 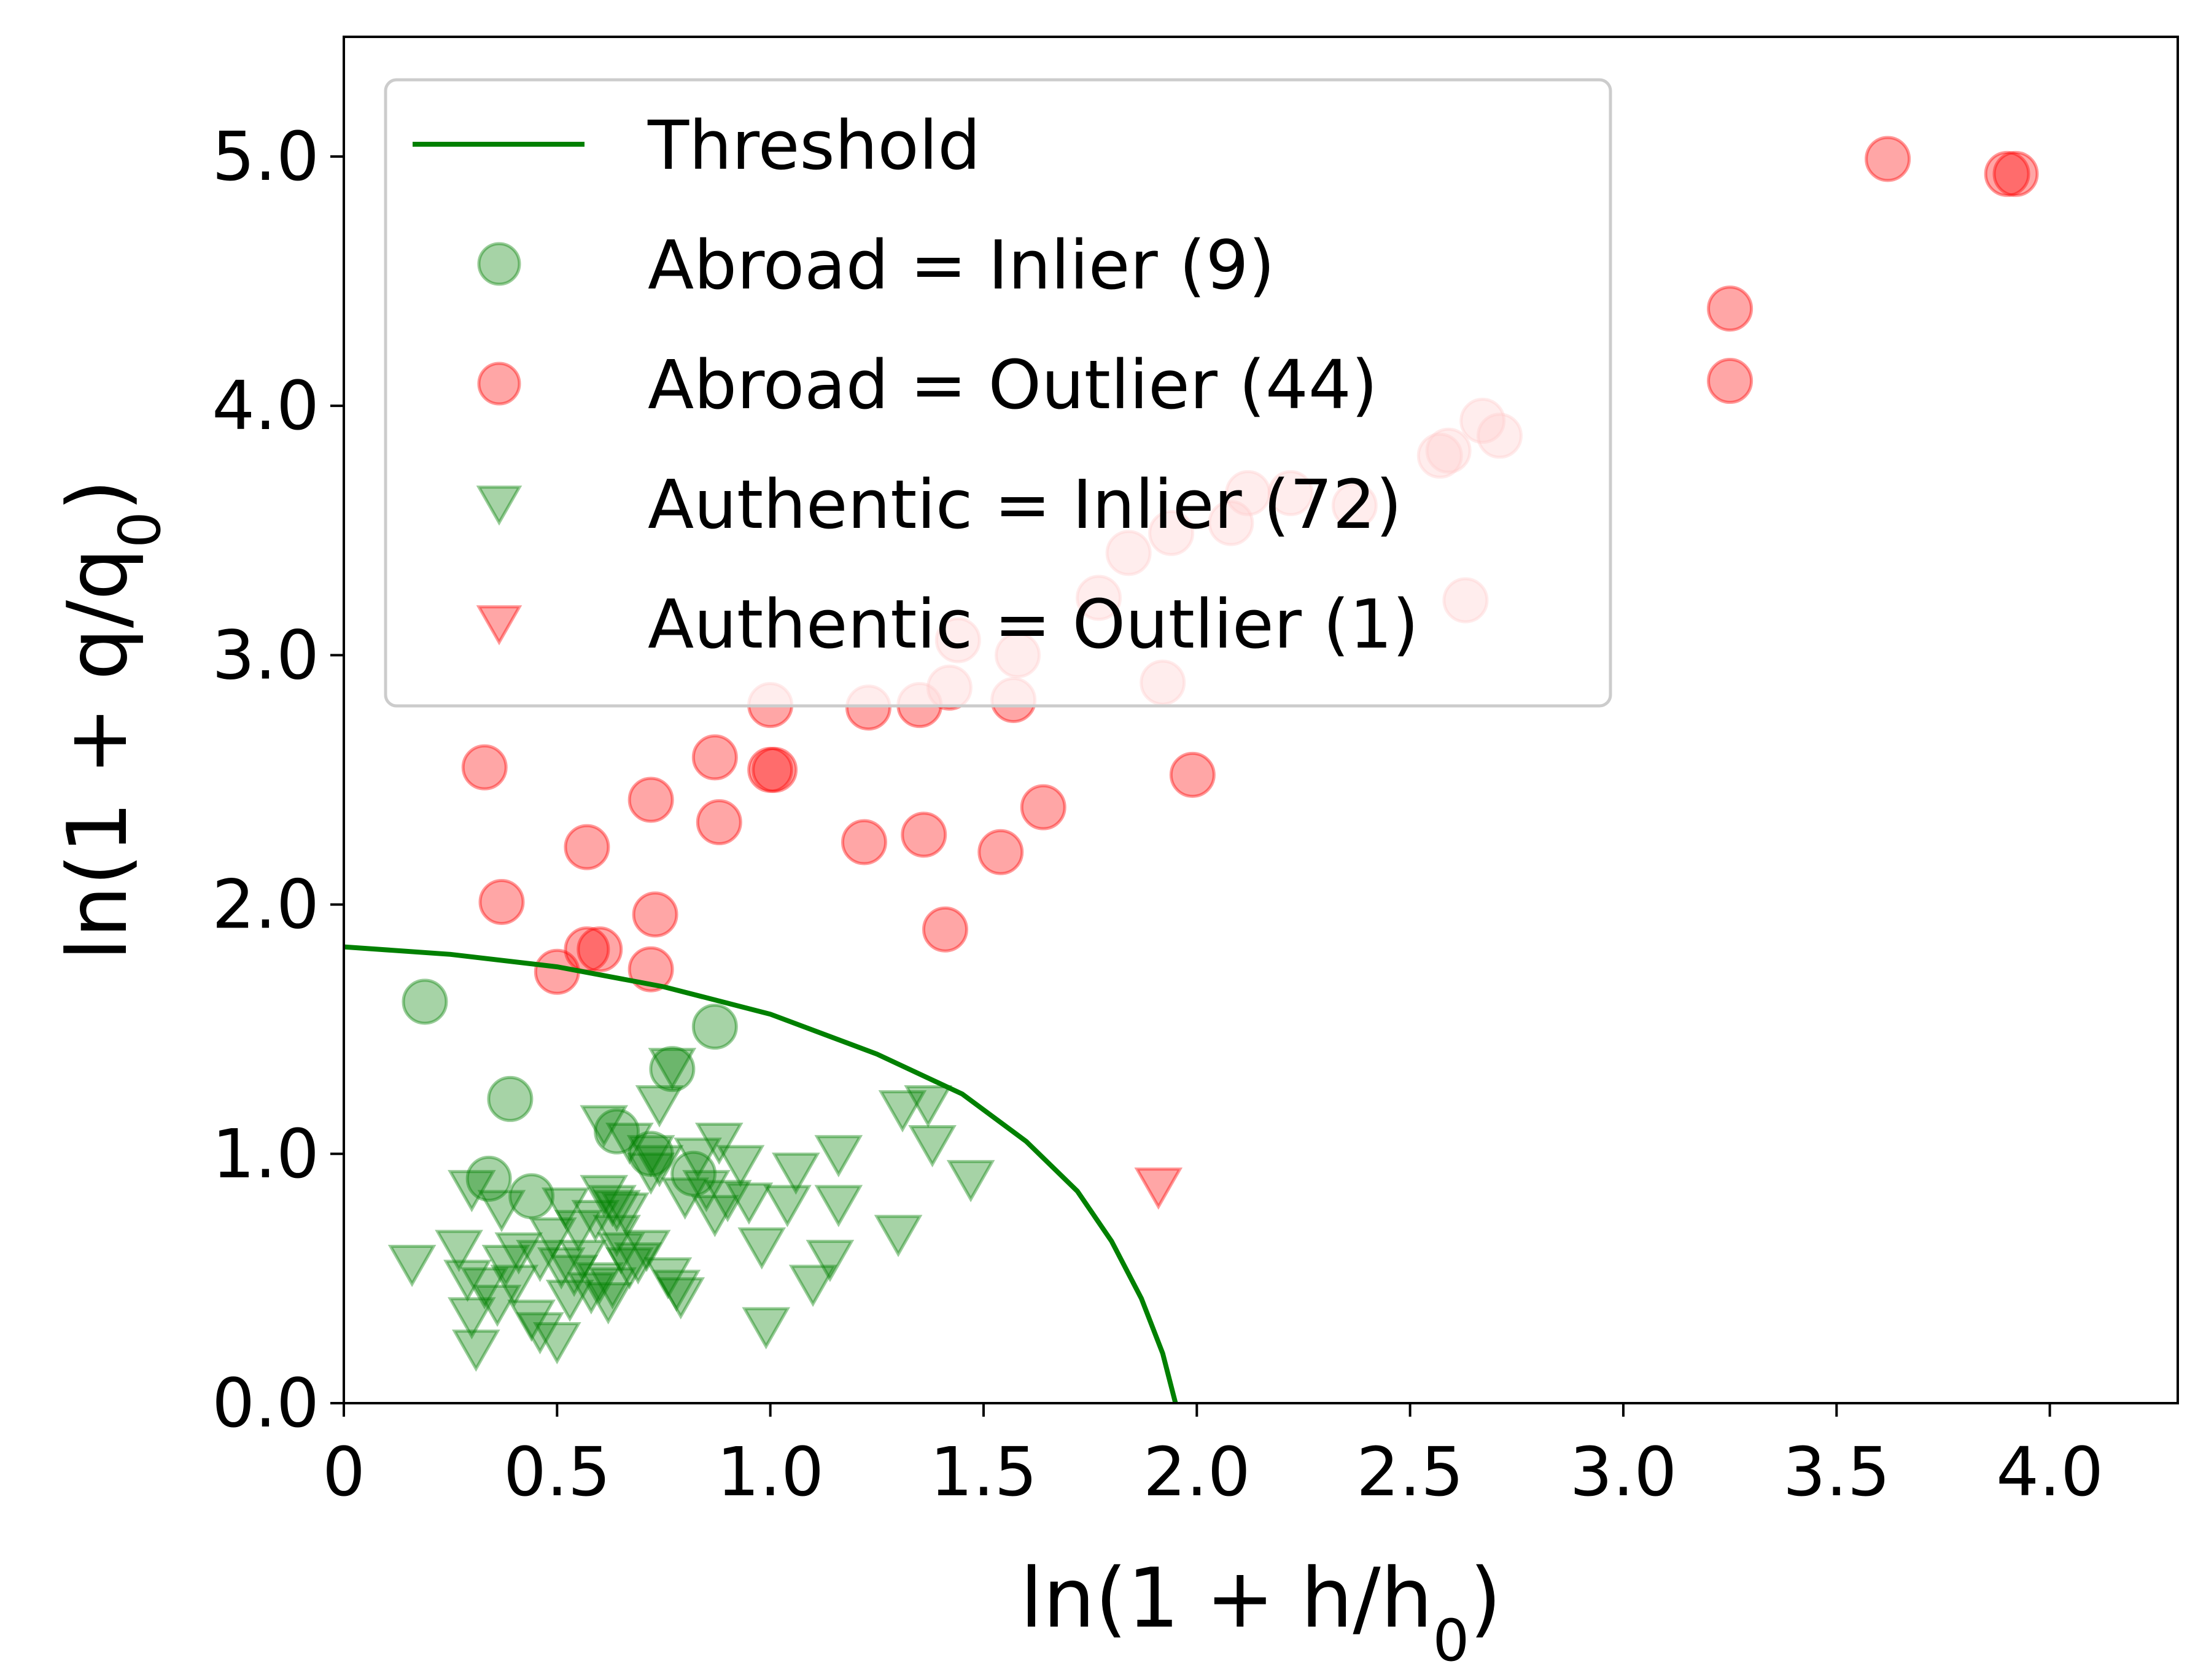 I want to click on x-tick-label: 3.0, so click(x=1623, y=1472).